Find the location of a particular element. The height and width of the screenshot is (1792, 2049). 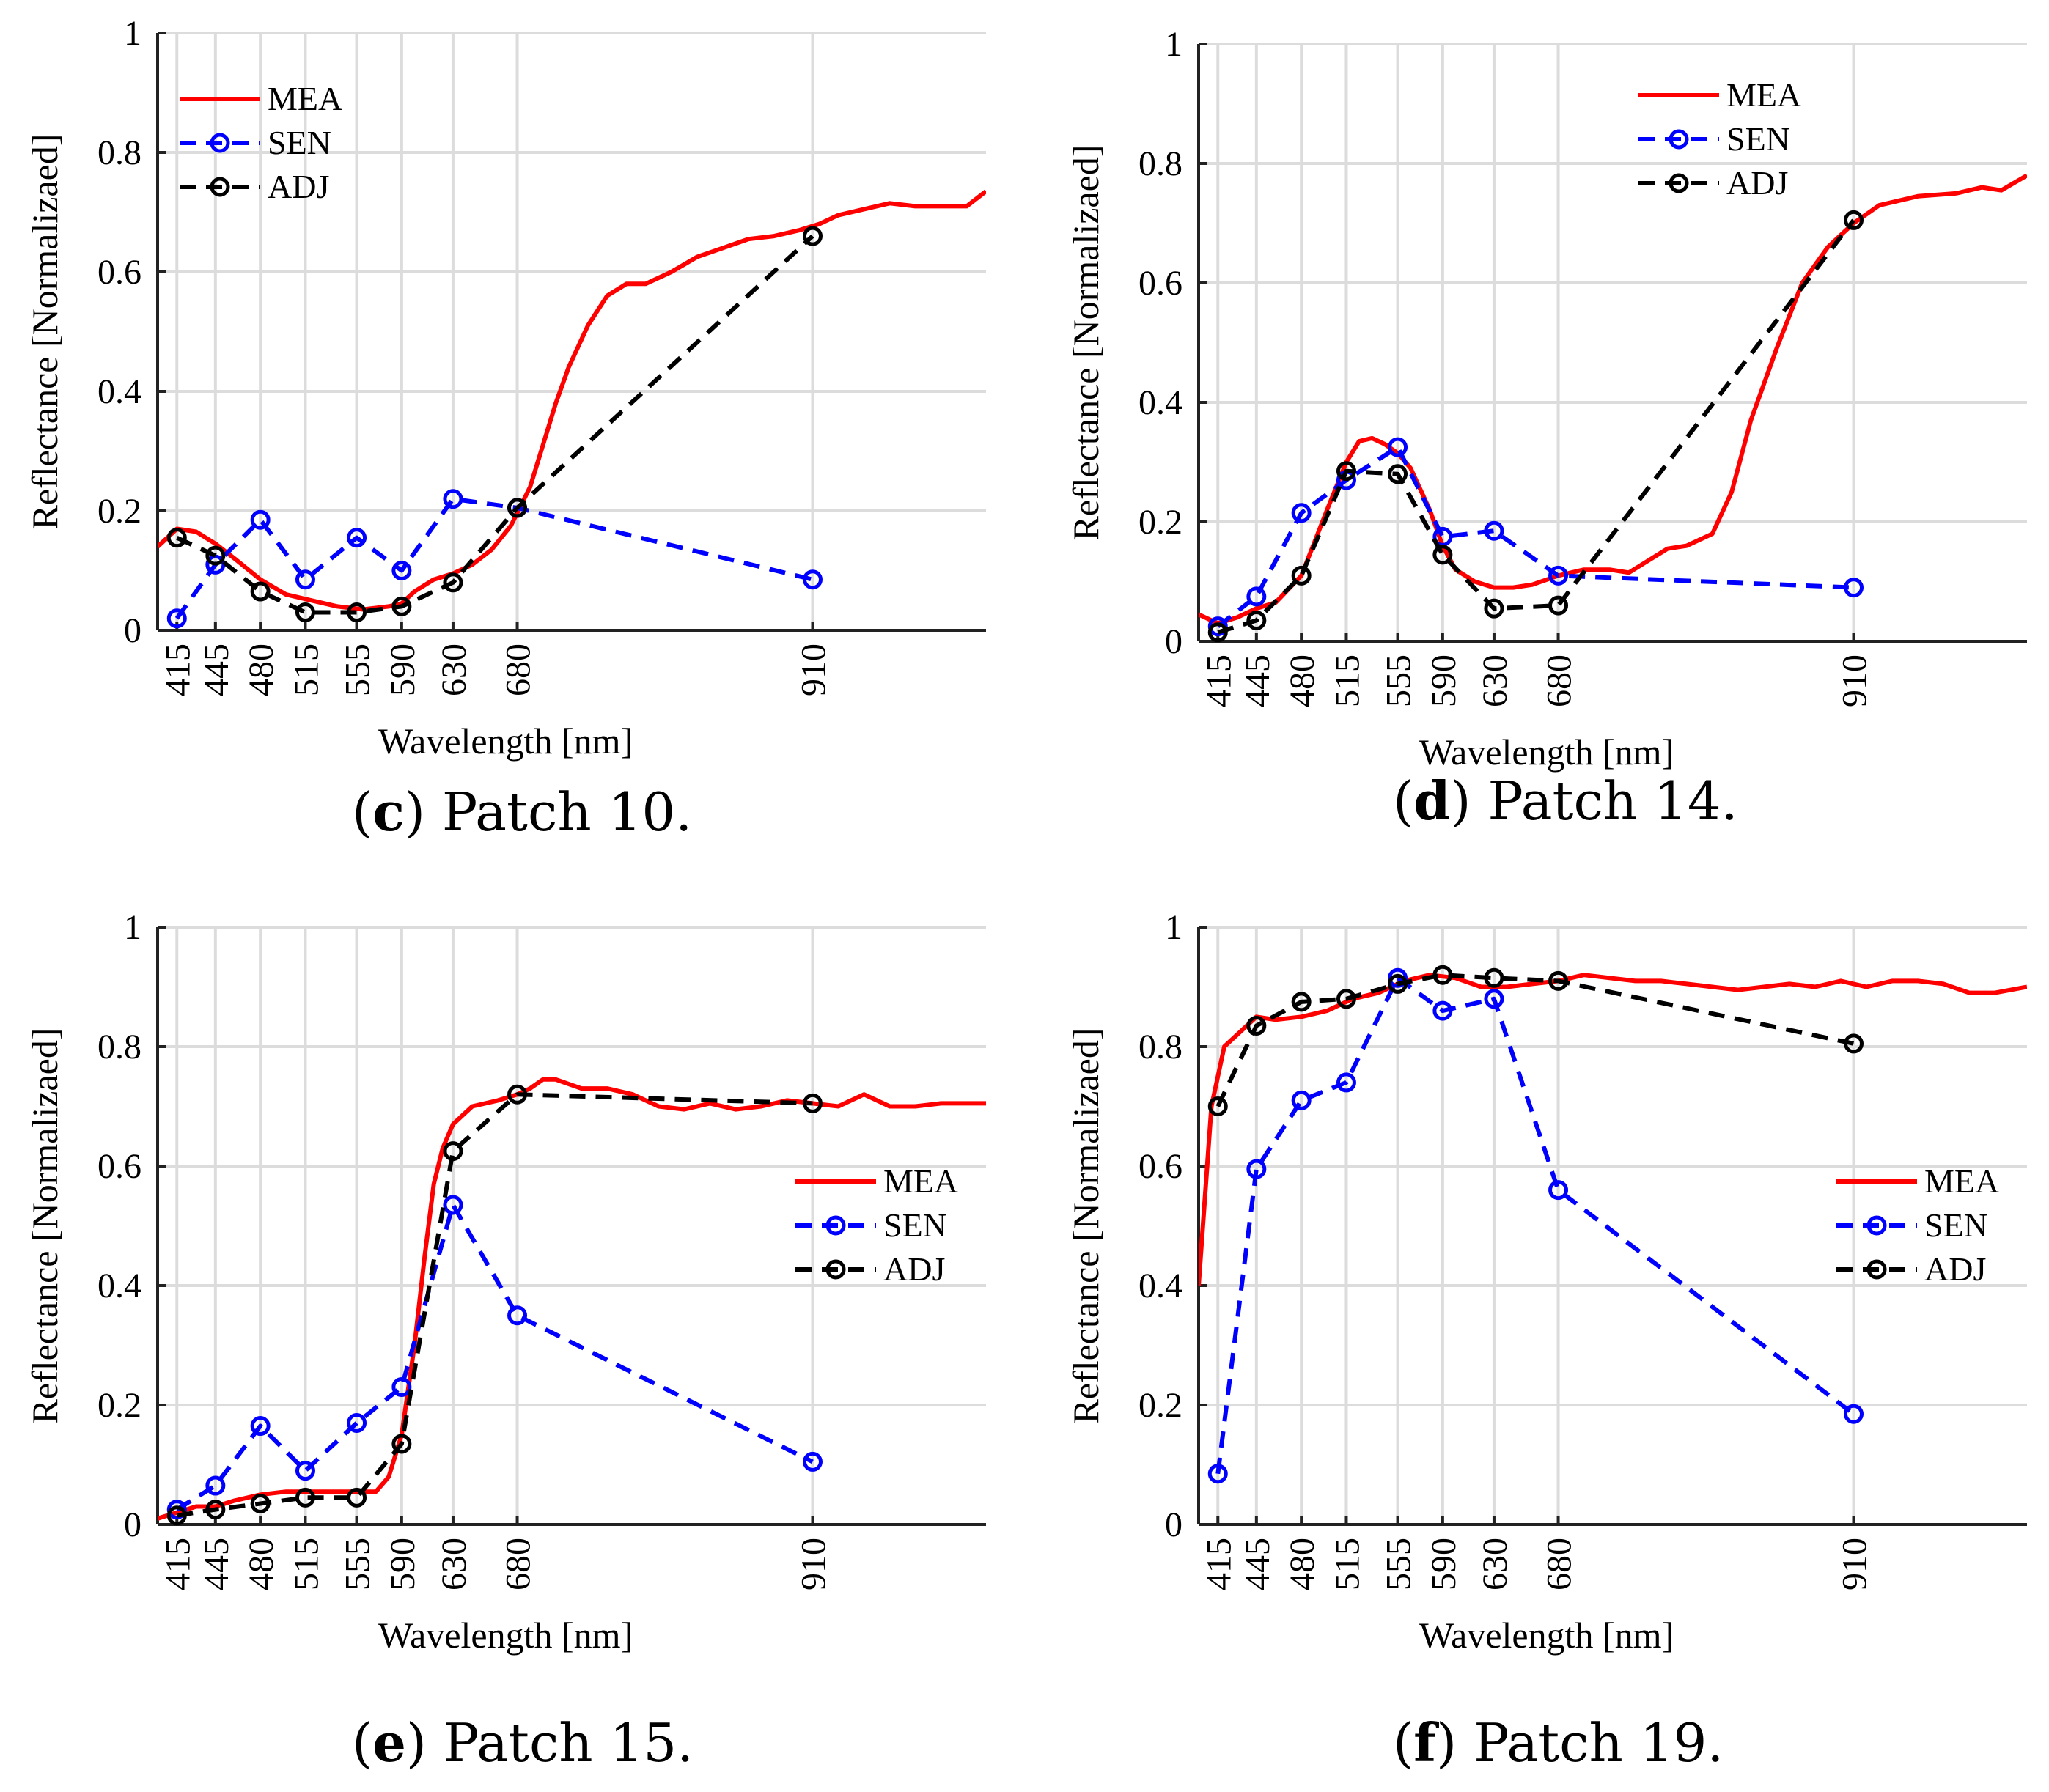

figure-caption: (e) Patch 15. is located at coordinates (523, 1742).